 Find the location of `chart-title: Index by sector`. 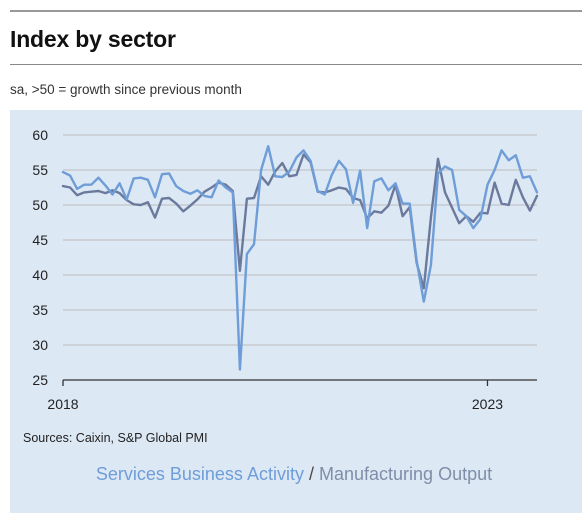

chart-title: Index by sector is located at coordinates (93, 39).